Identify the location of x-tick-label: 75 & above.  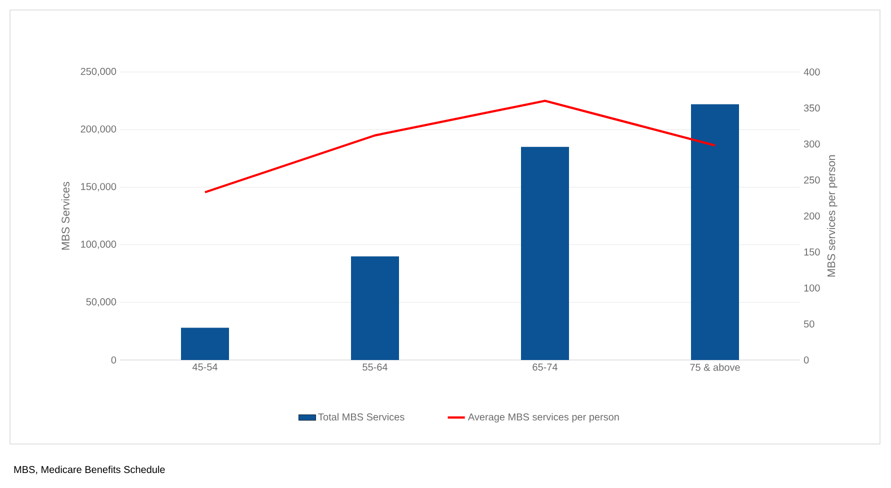
(715, 367).